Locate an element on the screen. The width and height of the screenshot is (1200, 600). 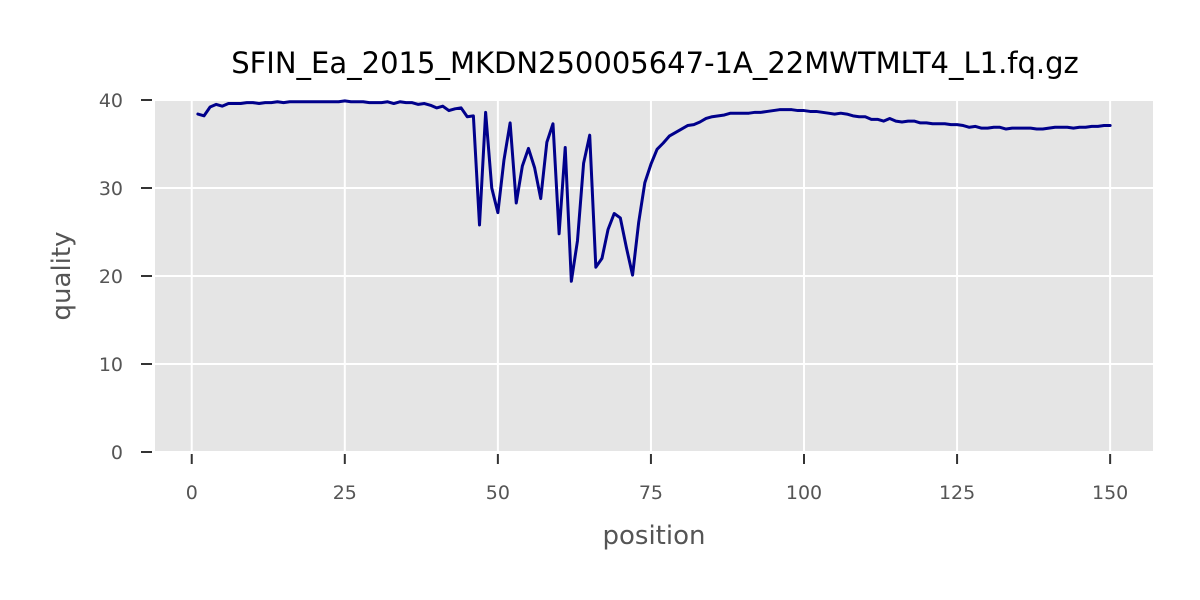
y-tick-label: 20 is located at coordinates (111, 277).